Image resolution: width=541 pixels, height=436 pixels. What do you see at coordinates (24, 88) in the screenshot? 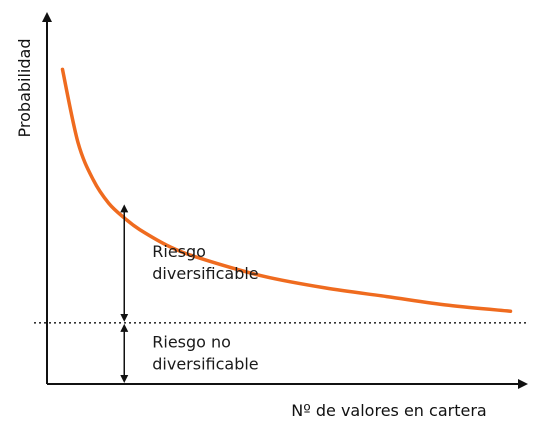
I see `y-axis-label: Probabilidad` at bounding box center [24, 88].